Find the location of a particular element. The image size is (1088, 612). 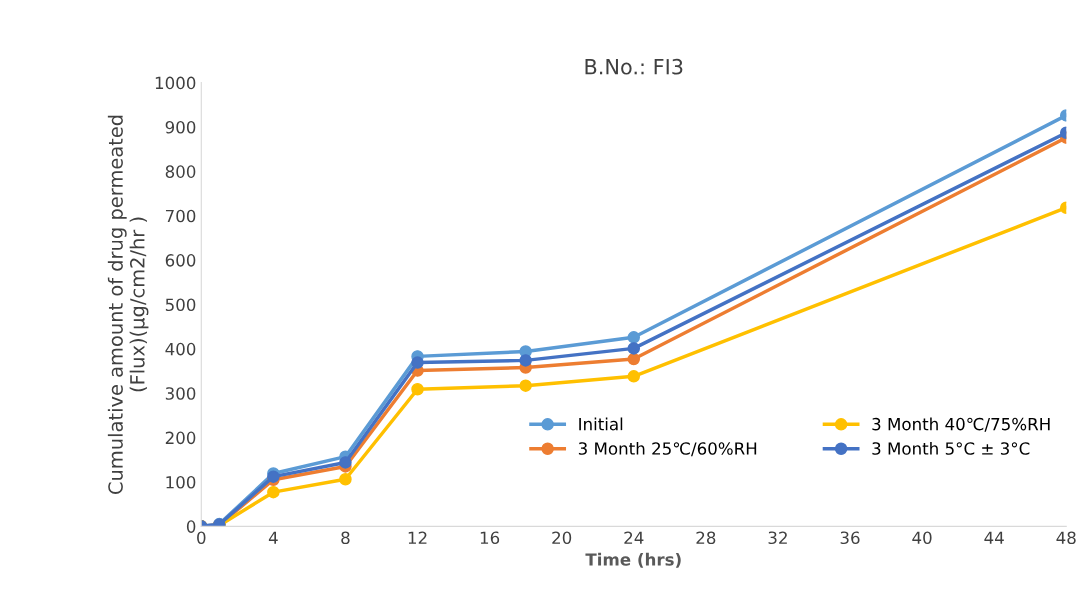

x-tick-label: 8 is located at coordinates (345, 538).